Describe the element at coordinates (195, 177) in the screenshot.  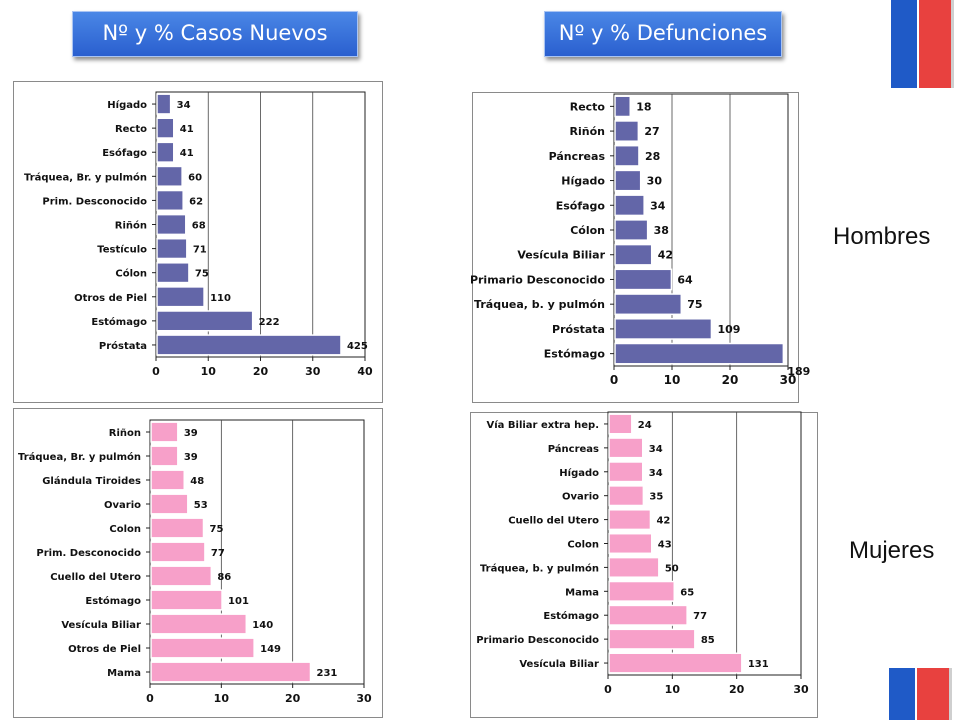
I see `data-label: 60` at that location.